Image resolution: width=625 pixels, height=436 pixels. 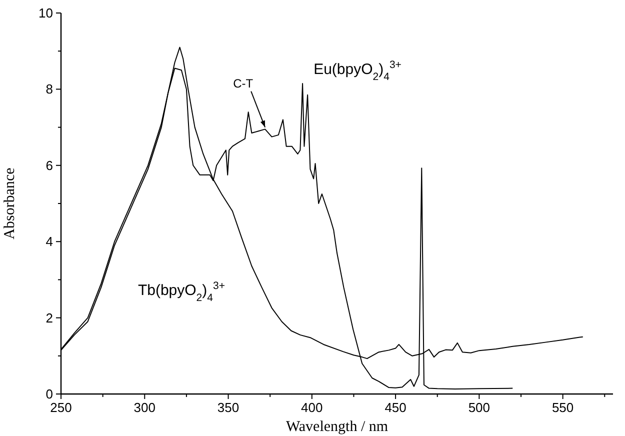 I want to click on x-tick-label: 400, so click(x=312, y=407).